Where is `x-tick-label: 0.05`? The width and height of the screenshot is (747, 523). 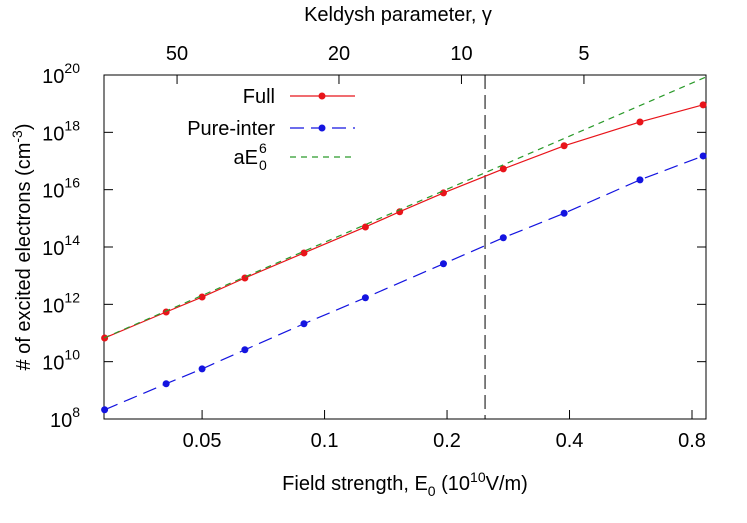
x-tick-label: 0.05 is located at coordinates (202, 441).